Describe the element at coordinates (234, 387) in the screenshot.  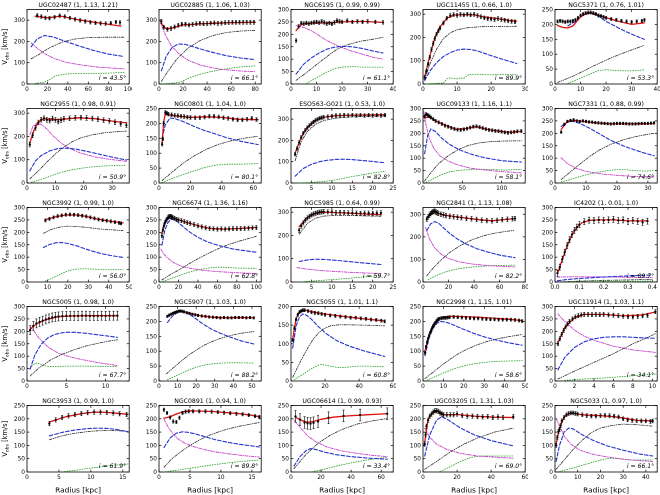
I see `x-tick-label: 40` at that location.